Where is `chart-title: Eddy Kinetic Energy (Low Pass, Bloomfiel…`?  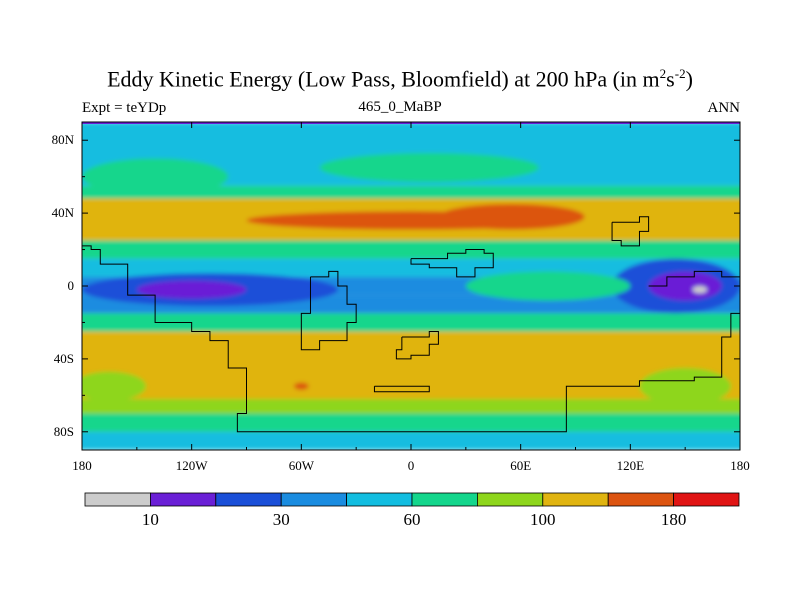
chart-title: Eddy Kinetic Energy (Low Pass, Bloomfiel… is located at coordinates (400, 79).